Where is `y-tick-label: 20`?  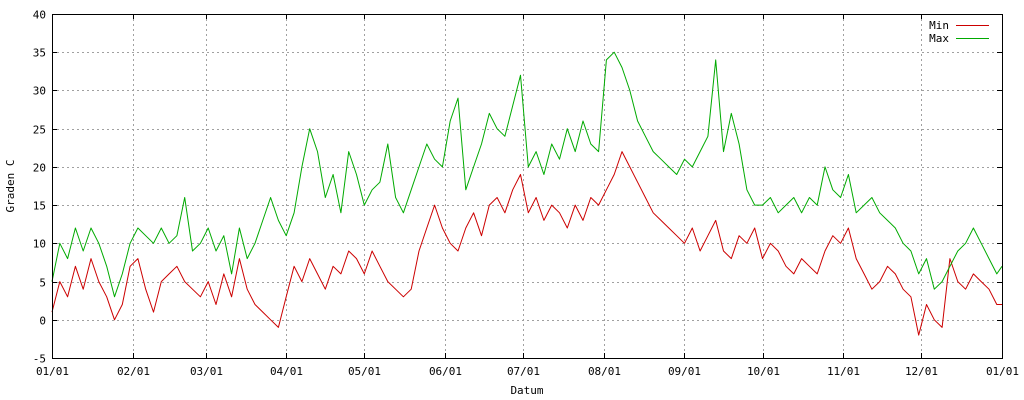 y-tick-label: 20 is located at coordinates (39, 168).